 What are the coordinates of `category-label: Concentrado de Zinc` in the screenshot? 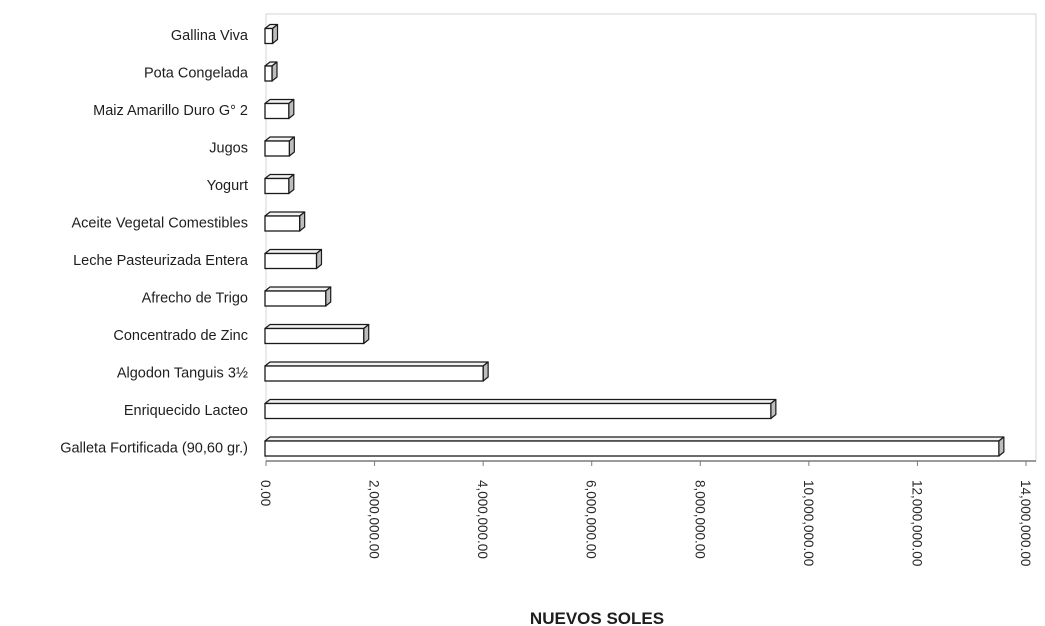 It's located at (180, 336).